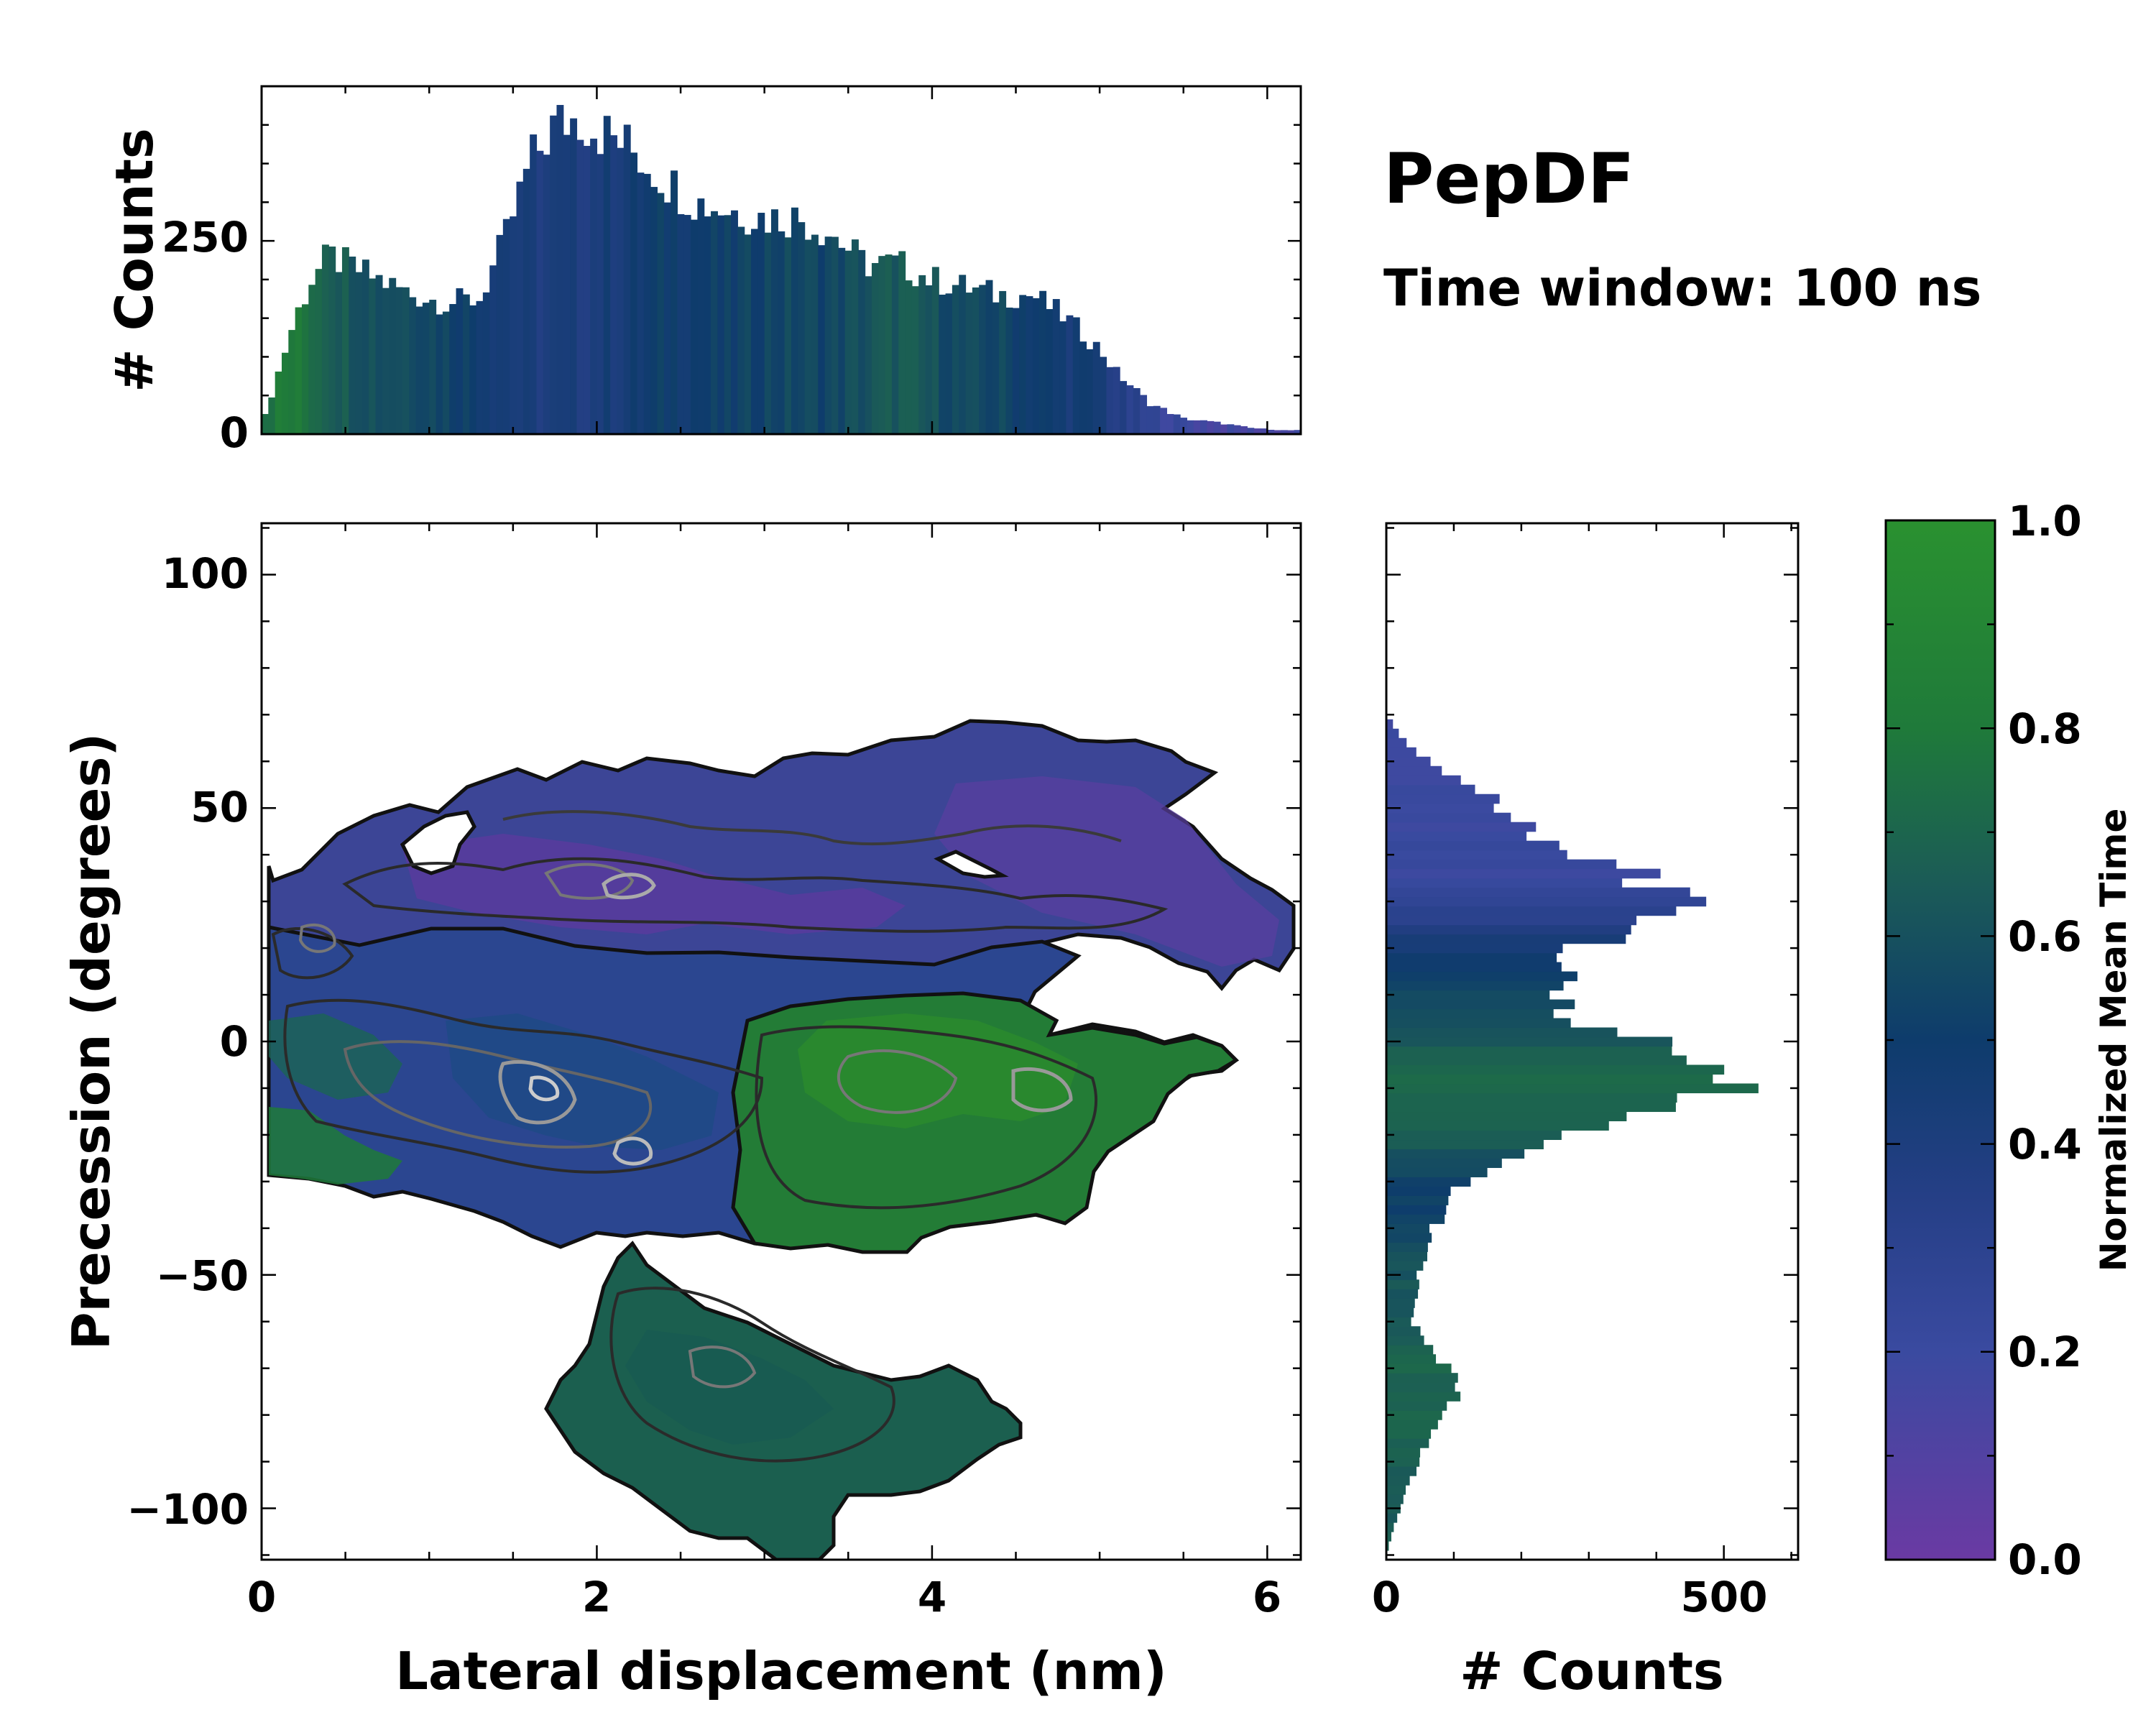 This screenshot has height=1725, width=2156. Describe the element at coordinates (932, 1597) in the screenshot. I see `main-xtick-label-4: 4` at that location.